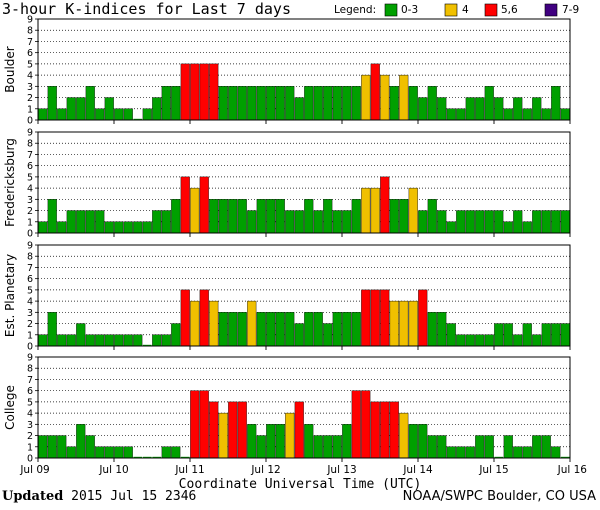 The height and width of the screenshot is (510, 600). I want to click on y-tick-label: 0, so click(30, 459).